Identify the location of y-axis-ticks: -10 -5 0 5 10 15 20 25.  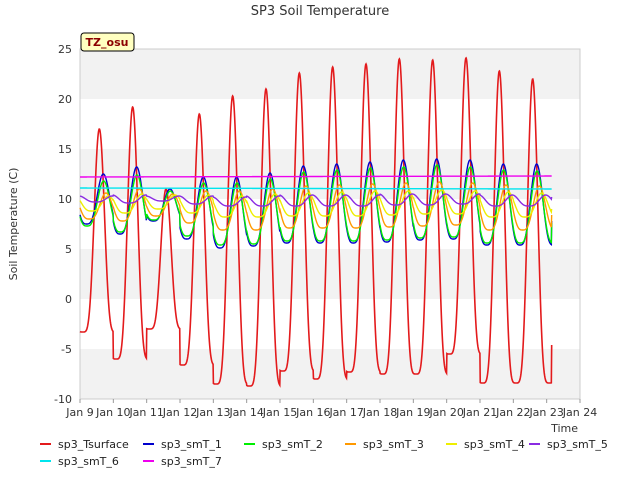
(63, 224).